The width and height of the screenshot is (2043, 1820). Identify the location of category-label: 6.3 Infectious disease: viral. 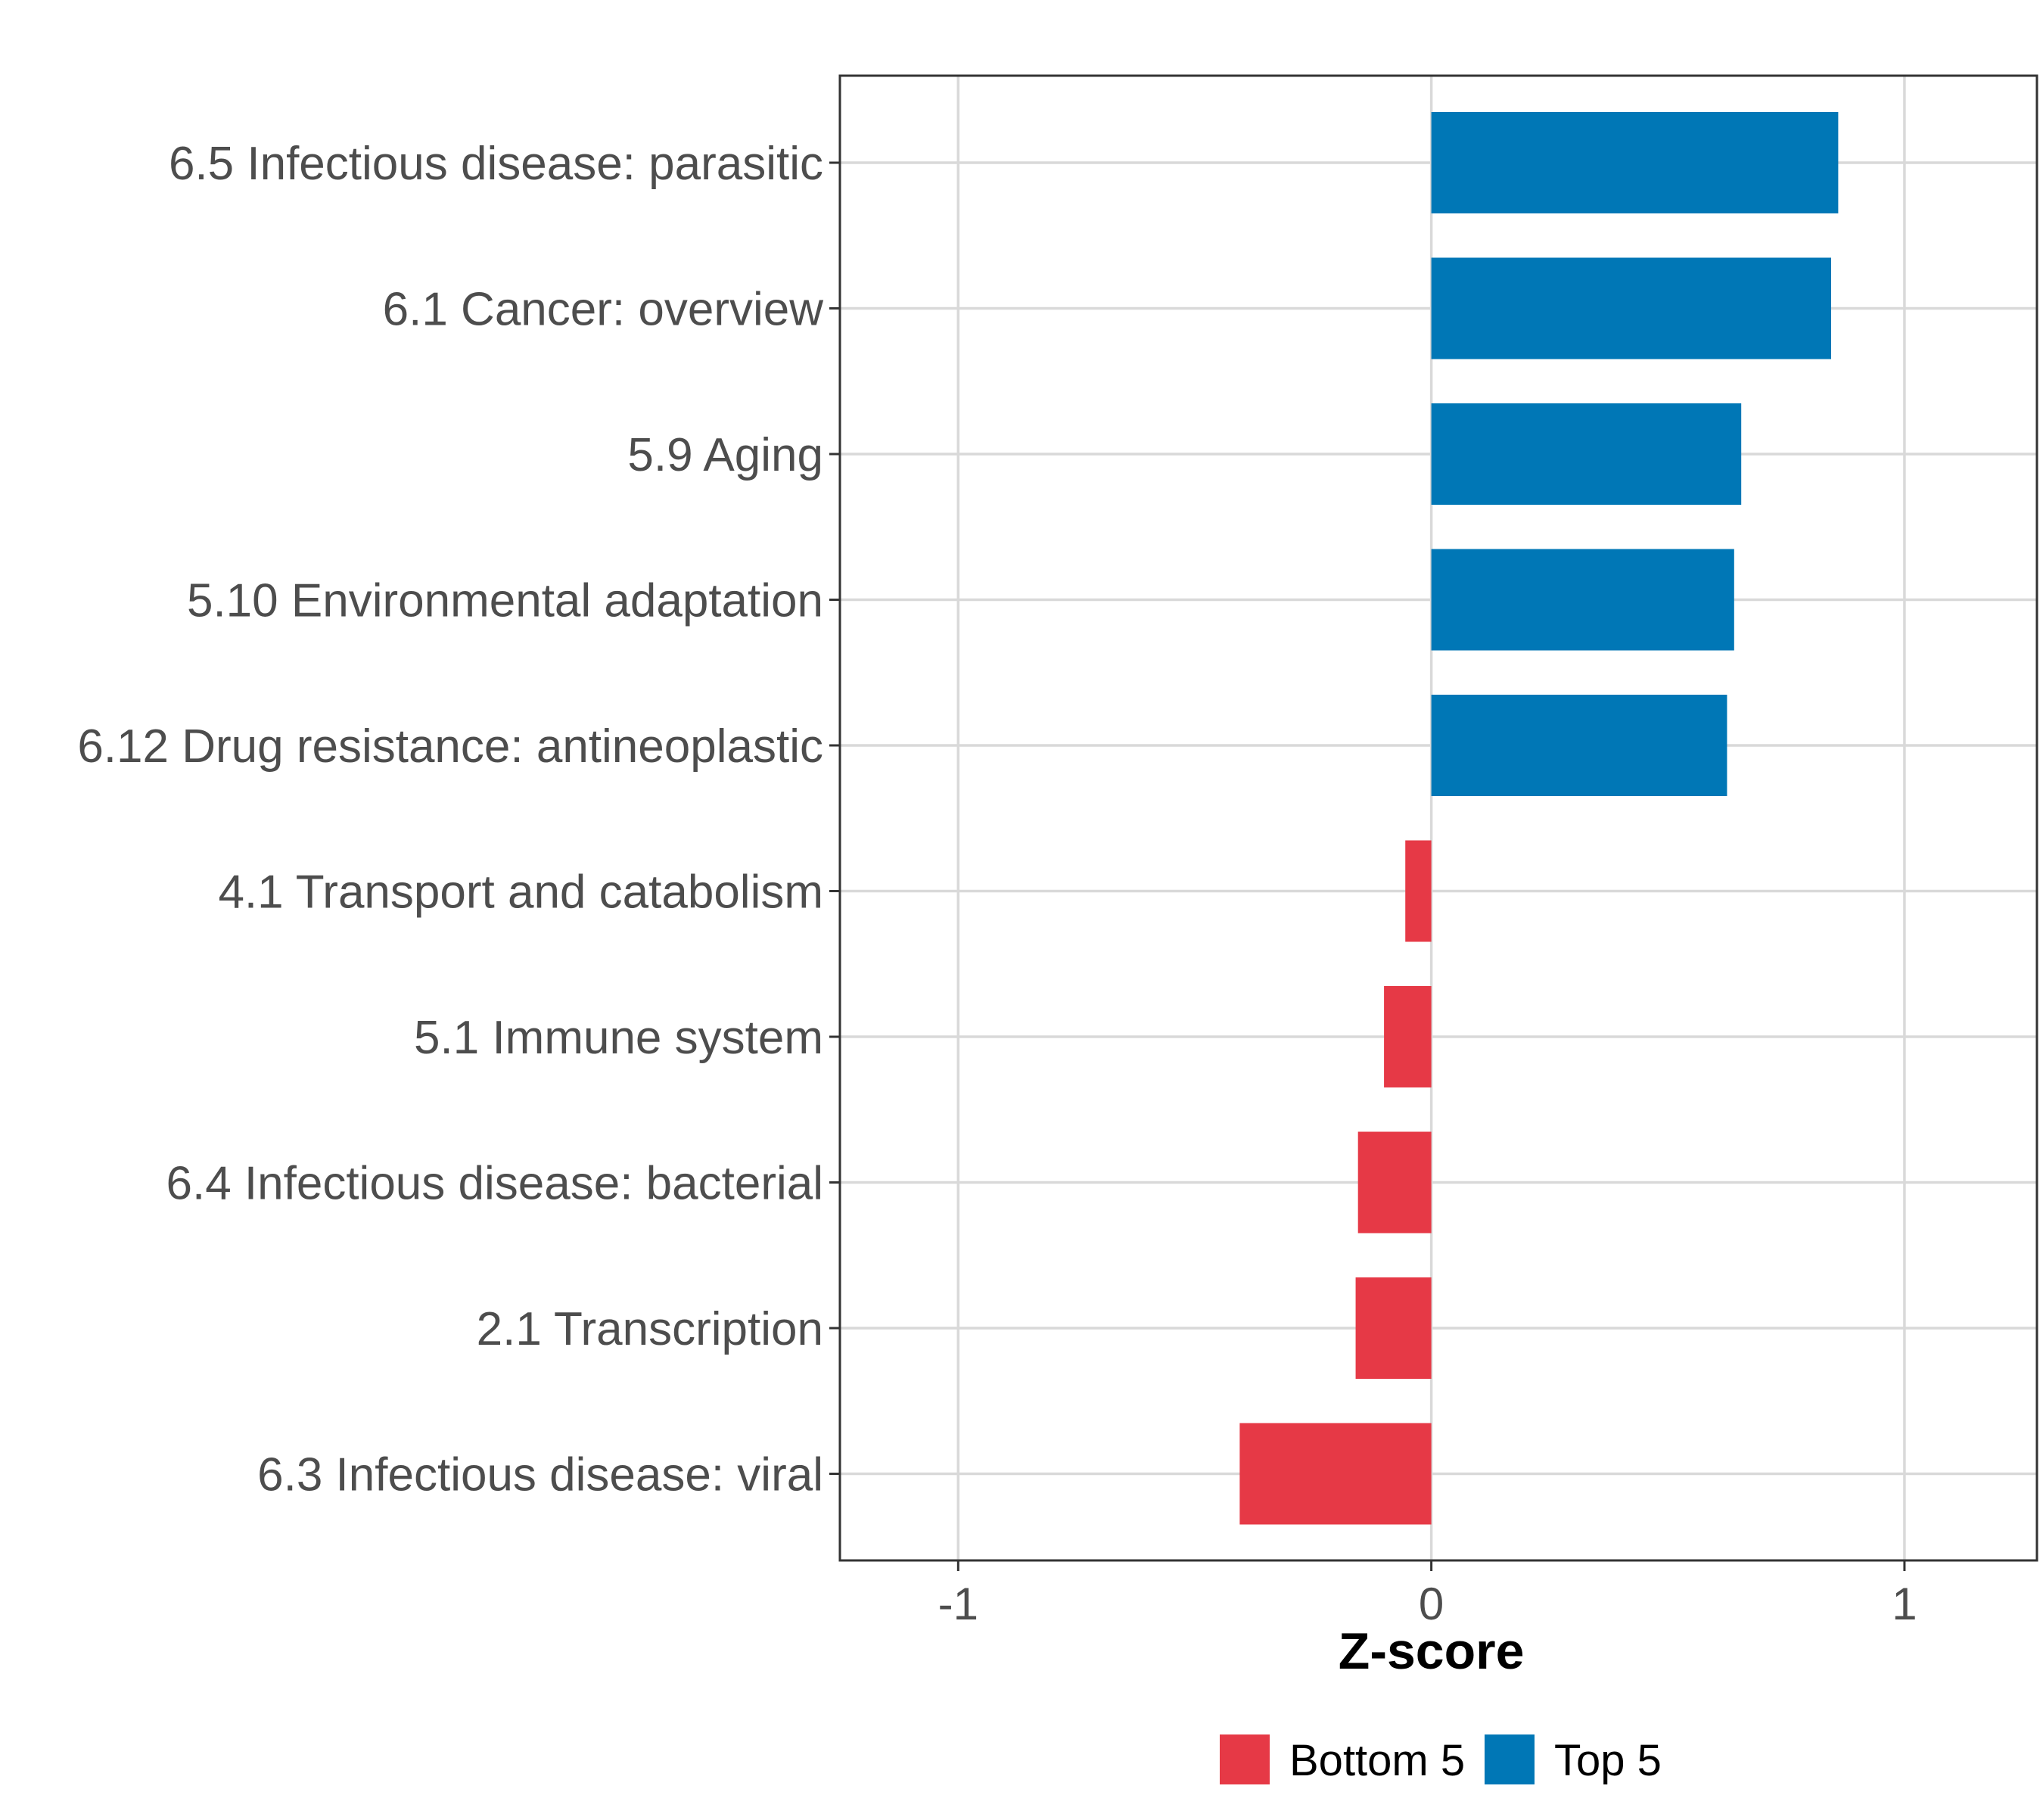
(540, 1475).